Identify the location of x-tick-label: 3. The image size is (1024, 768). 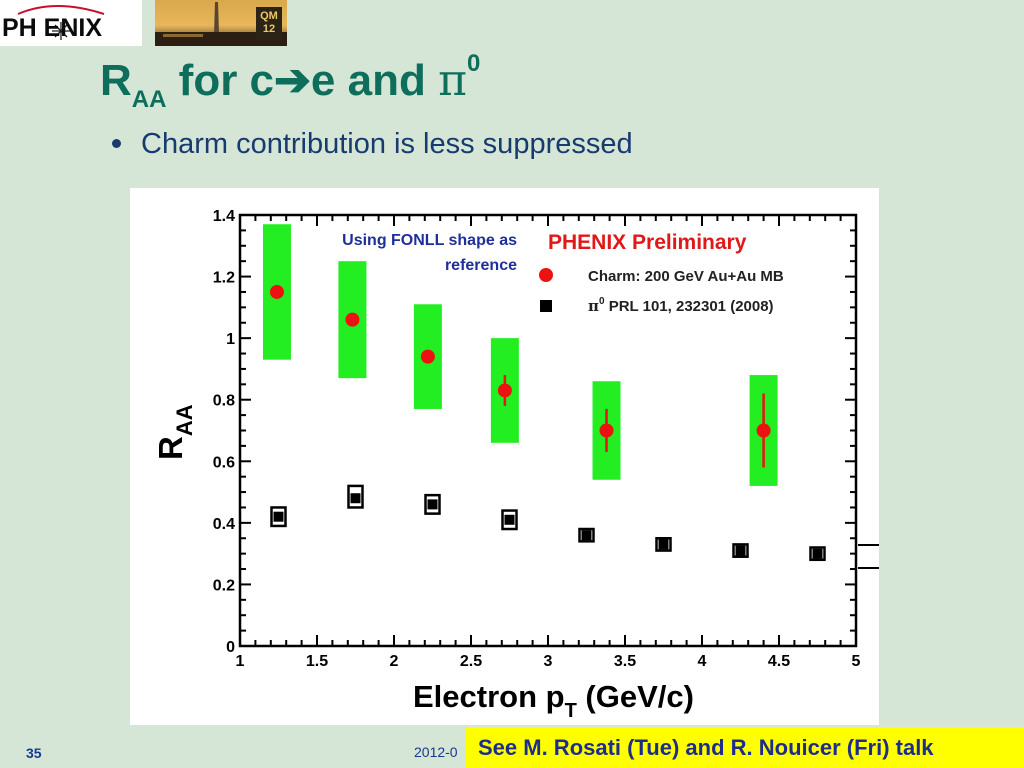
(548, 661).